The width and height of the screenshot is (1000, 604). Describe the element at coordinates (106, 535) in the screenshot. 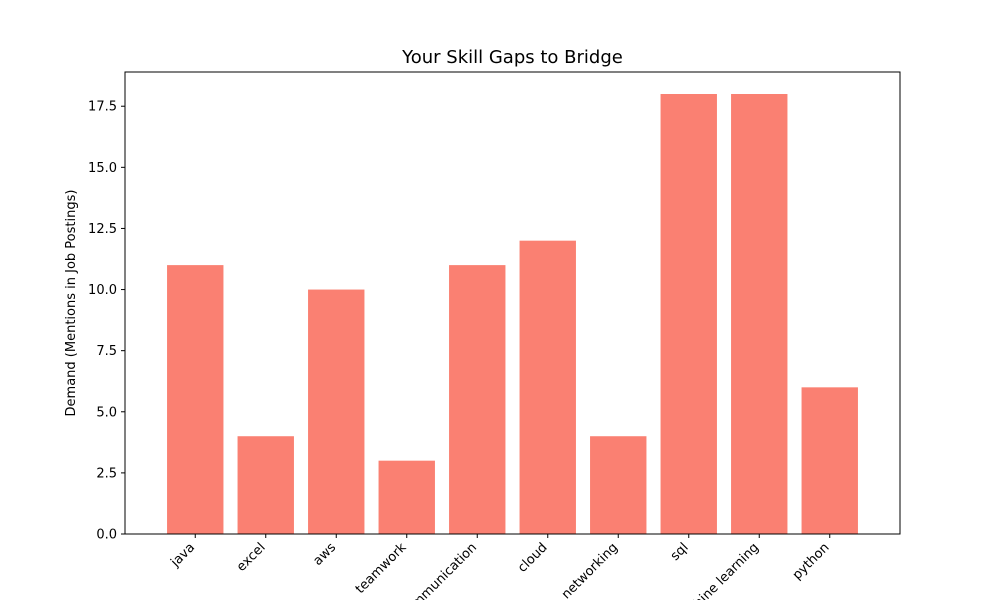

I see `y-tick-label: 0.0` at that location.